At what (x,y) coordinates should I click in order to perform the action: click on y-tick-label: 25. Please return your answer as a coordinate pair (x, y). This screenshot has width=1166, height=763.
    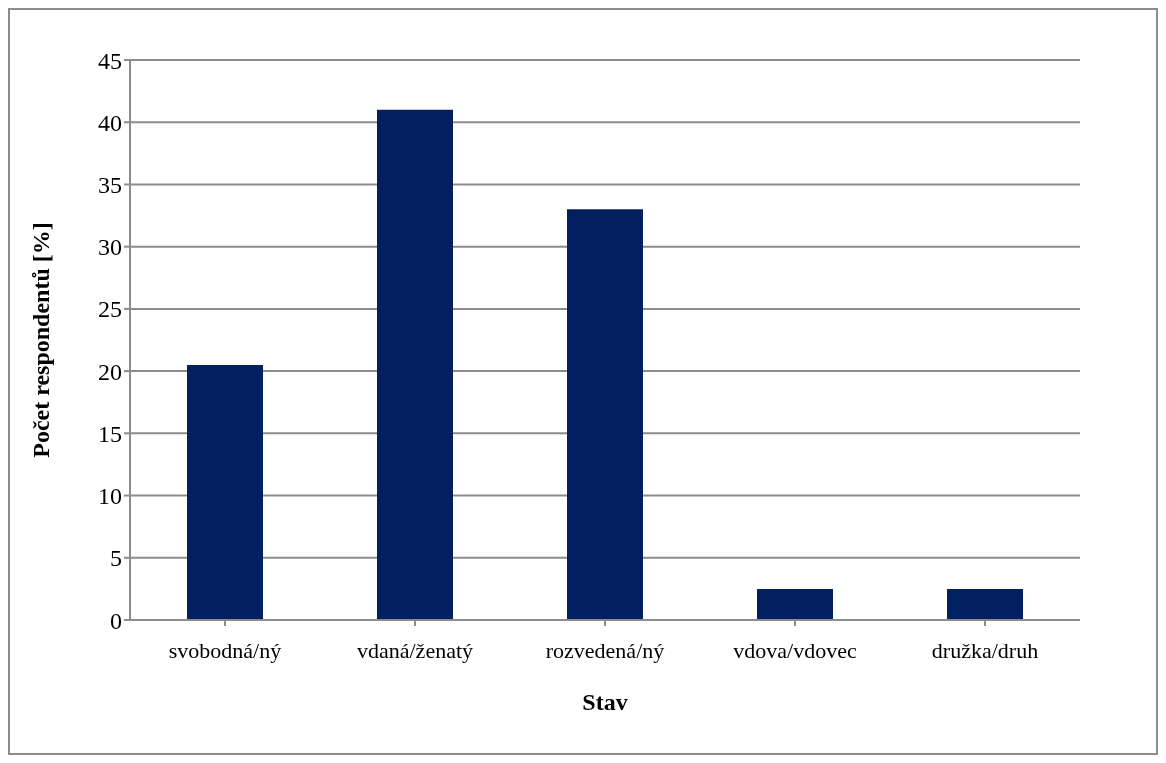
    Looking at the image, I should click on (110, 309).